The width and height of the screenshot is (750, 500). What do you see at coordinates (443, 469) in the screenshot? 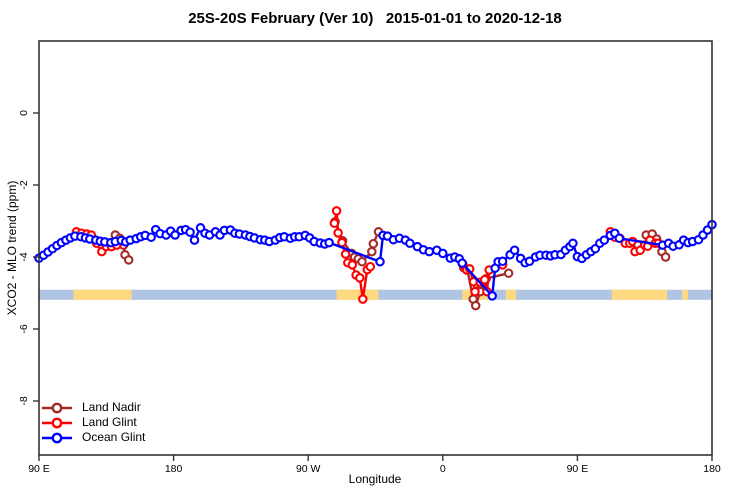
I see `x-tick-label: 0` at bounding box center [443, 469].